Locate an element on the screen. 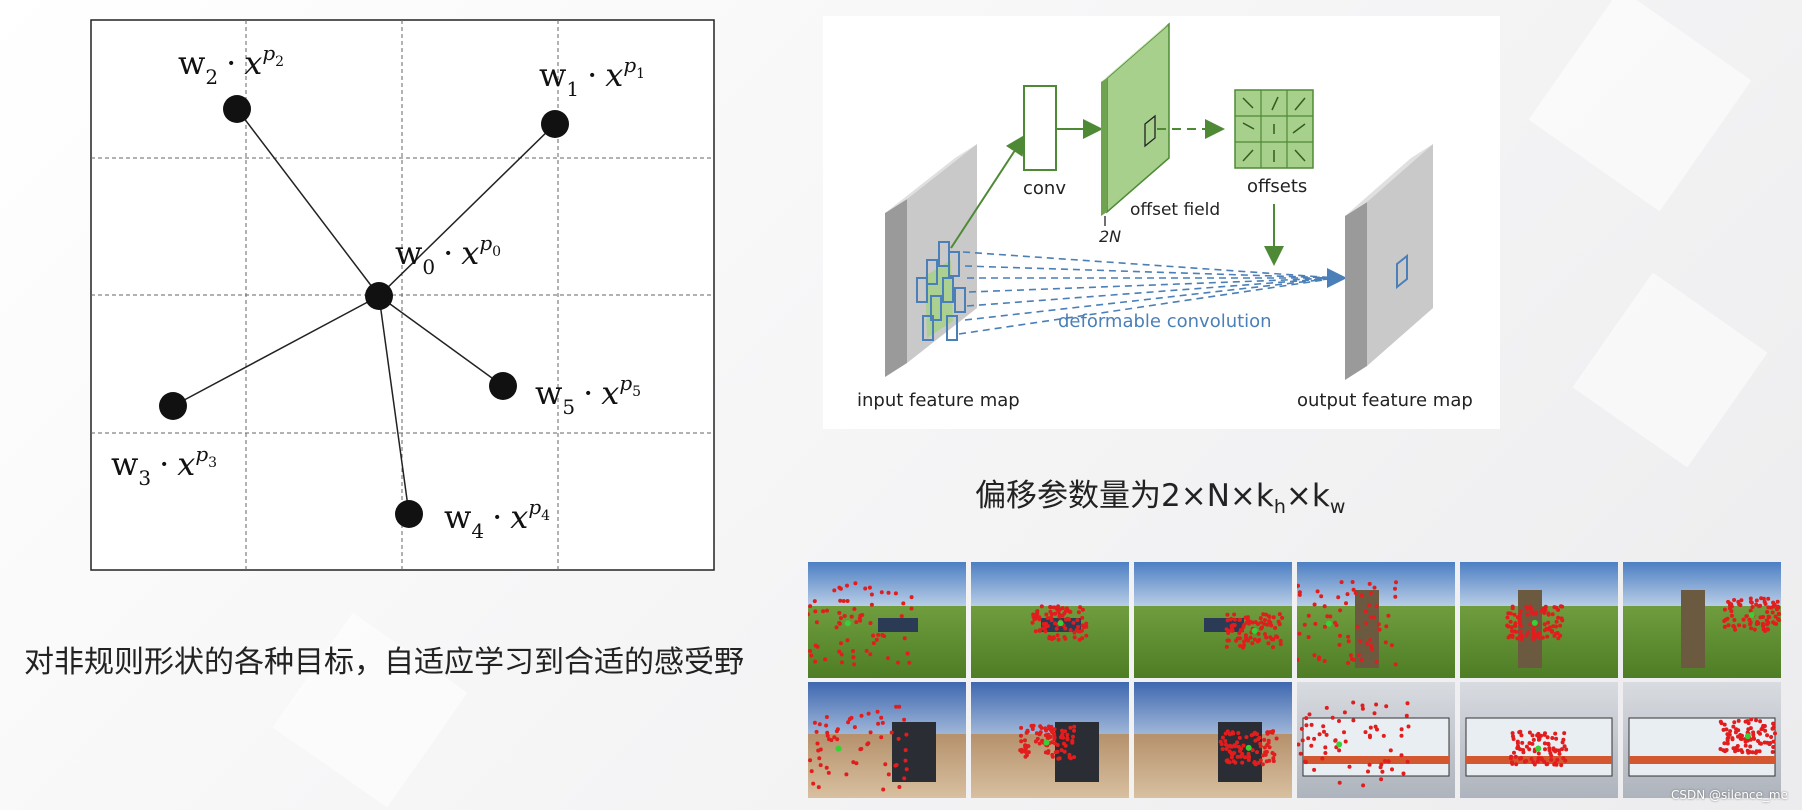 The width and height of the screenshot is (1802, 810). node-dot-w0 is located at coordinates (379, 296).